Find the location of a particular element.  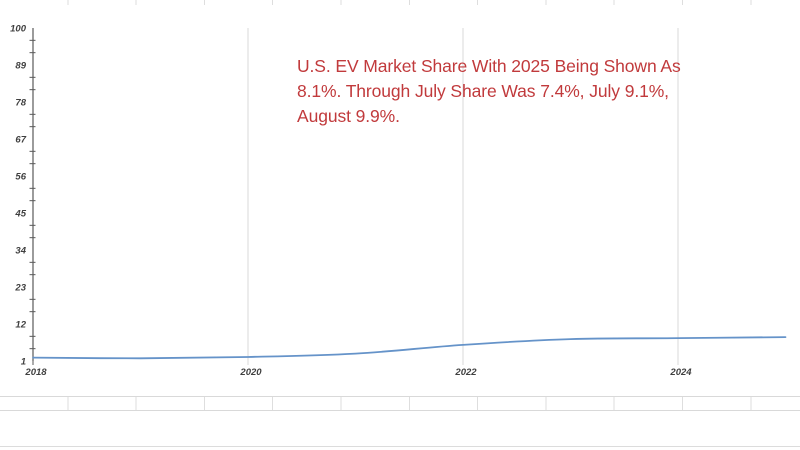

svg-text: 89 is located at coordinates (20, 66).